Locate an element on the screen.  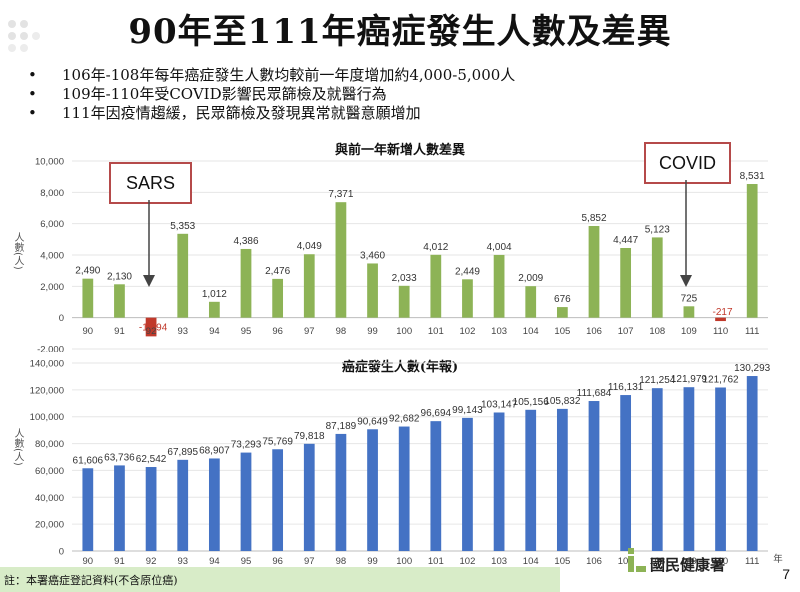
data-label: 4,049 is located at coordinates (309, 246).